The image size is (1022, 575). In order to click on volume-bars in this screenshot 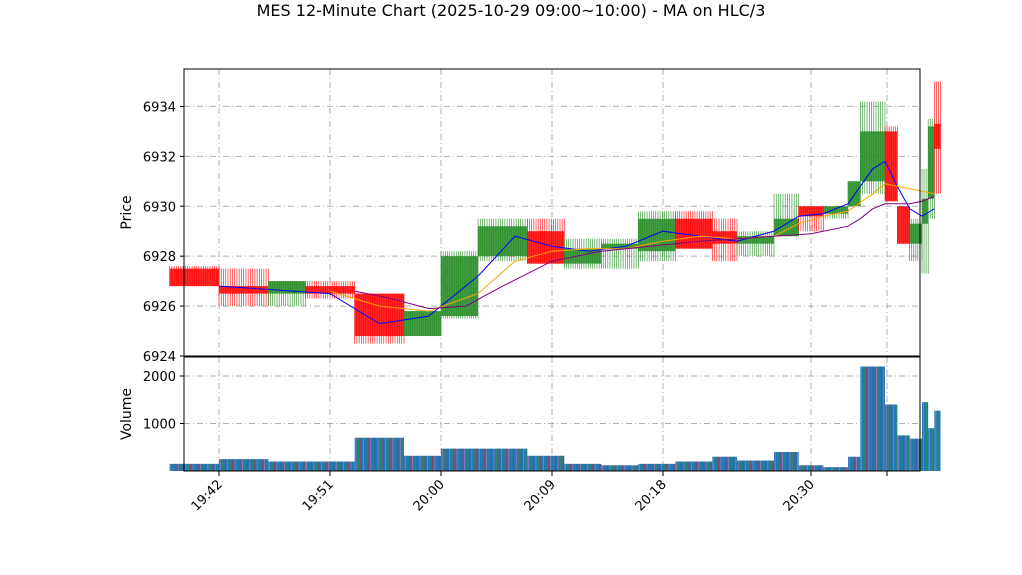, I will do `click(555, 418)`.